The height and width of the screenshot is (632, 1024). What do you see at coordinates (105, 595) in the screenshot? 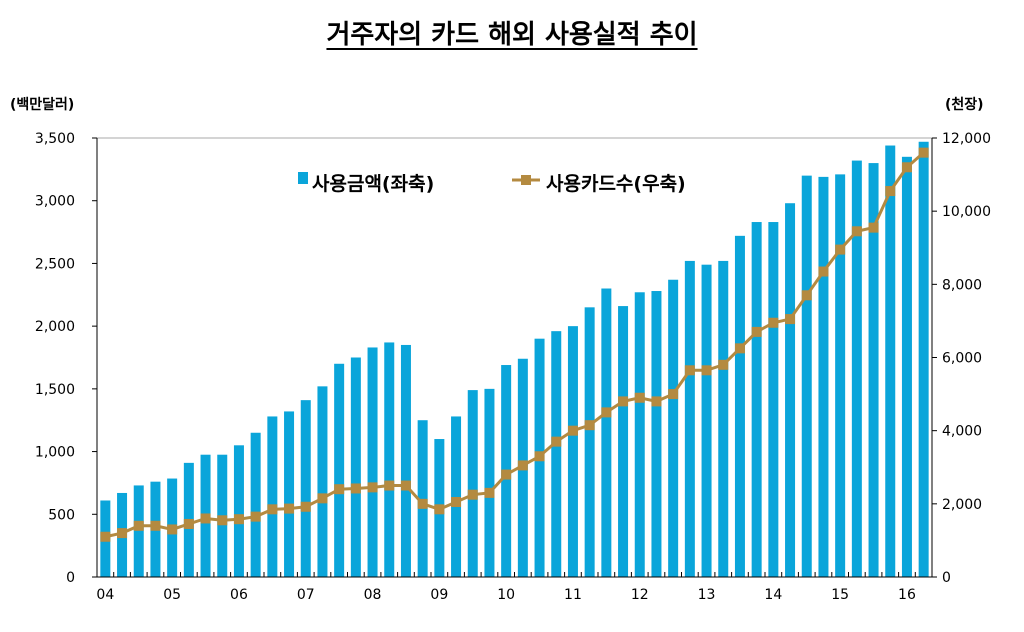
I see `x-tick-label: 04` at bounding box center [105, 595].